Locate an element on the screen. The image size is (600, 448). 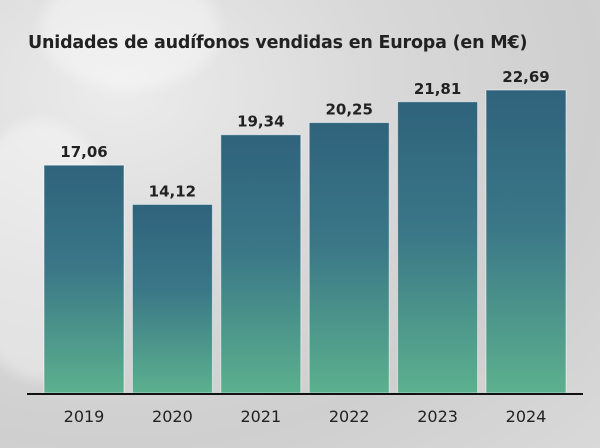
bar-2021 is located at coordinates (261, 264).